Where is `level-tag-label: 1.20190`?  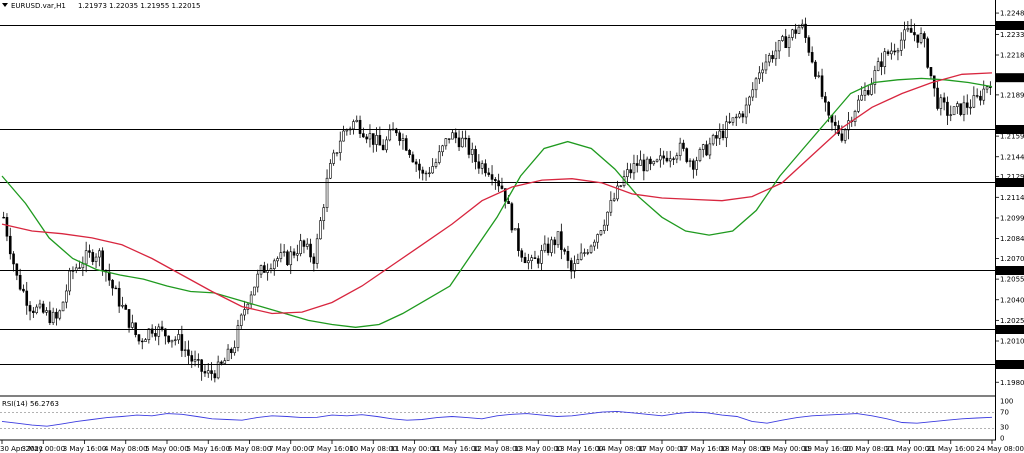
level-tag-label: 1.20190 is located at coordinates (1011, 330).